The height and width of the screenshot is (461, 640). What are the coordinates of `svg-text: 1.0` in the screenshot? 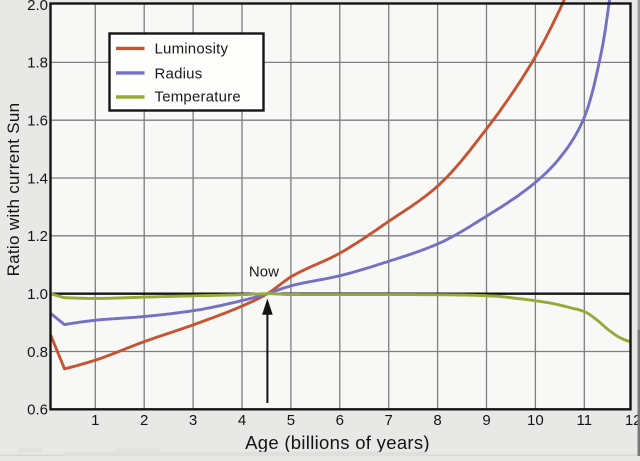 It's located at (37, 294).